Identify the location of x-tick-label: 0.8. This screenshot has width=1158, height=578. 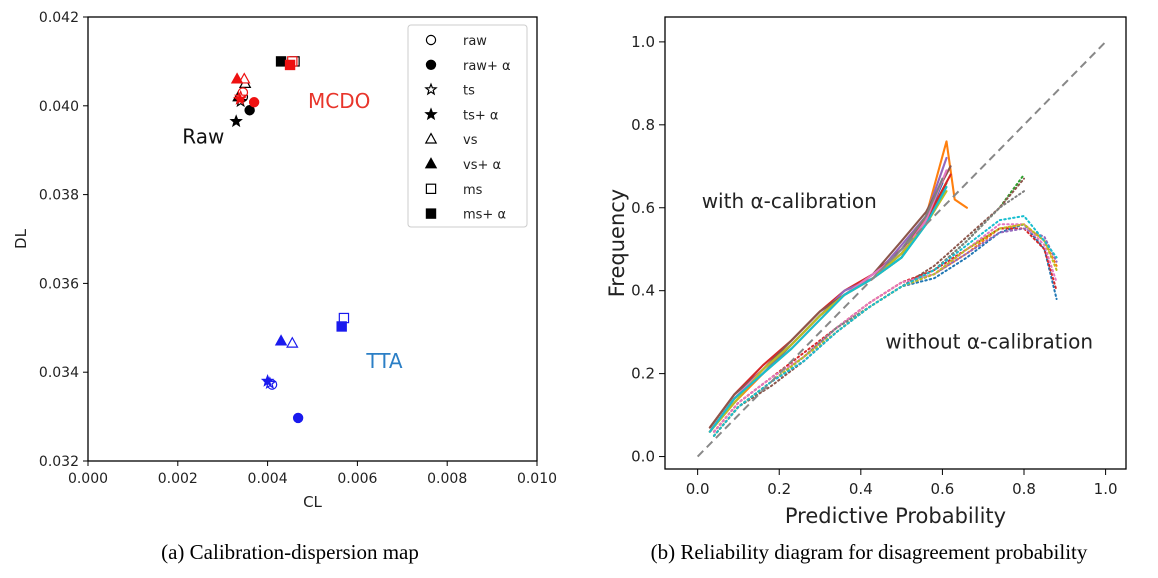
(1024, 489).